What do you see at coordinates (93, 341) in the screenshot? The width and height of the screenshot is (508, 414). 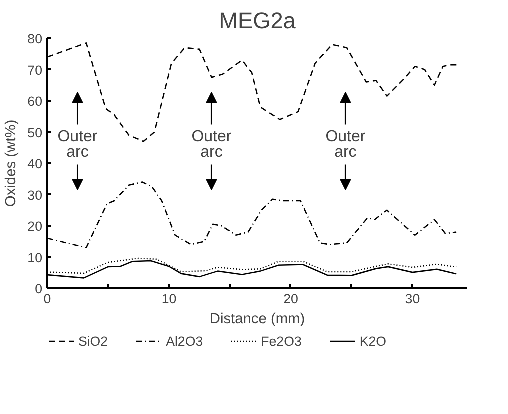 I see `legend-label: SiO2` at bounding box center [93, 341].